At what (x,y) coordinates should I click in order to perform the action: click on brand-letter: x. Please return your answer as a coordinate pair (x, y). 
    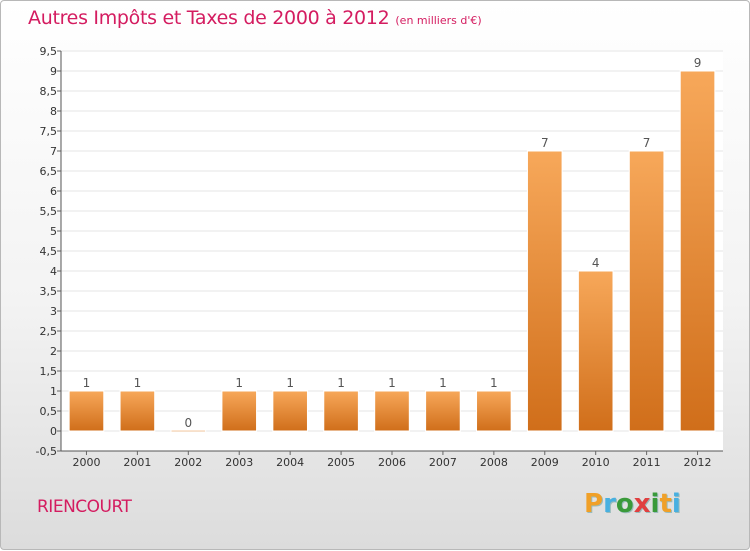
    Looking at the image, I should click on (642, 504).